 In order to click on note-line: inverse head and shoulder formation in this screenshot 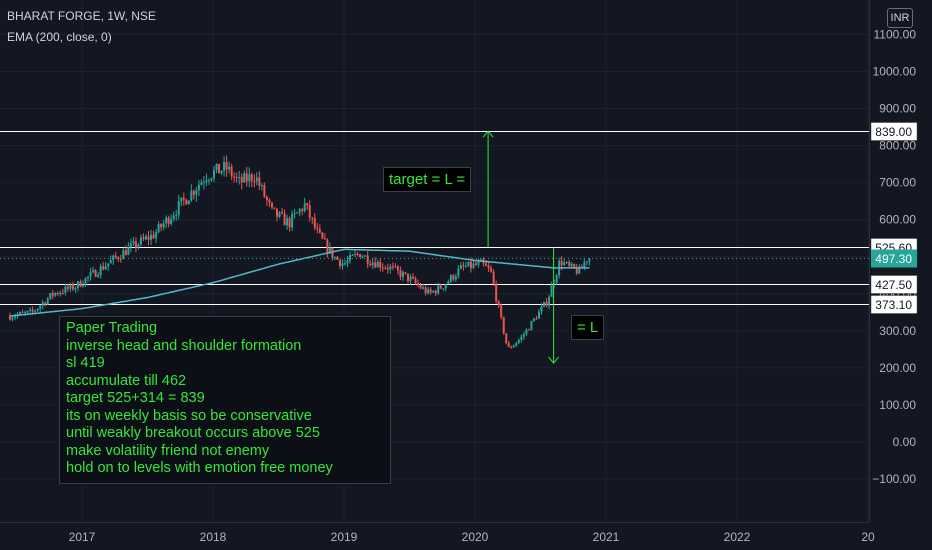, I will do `click(184, 345)`.